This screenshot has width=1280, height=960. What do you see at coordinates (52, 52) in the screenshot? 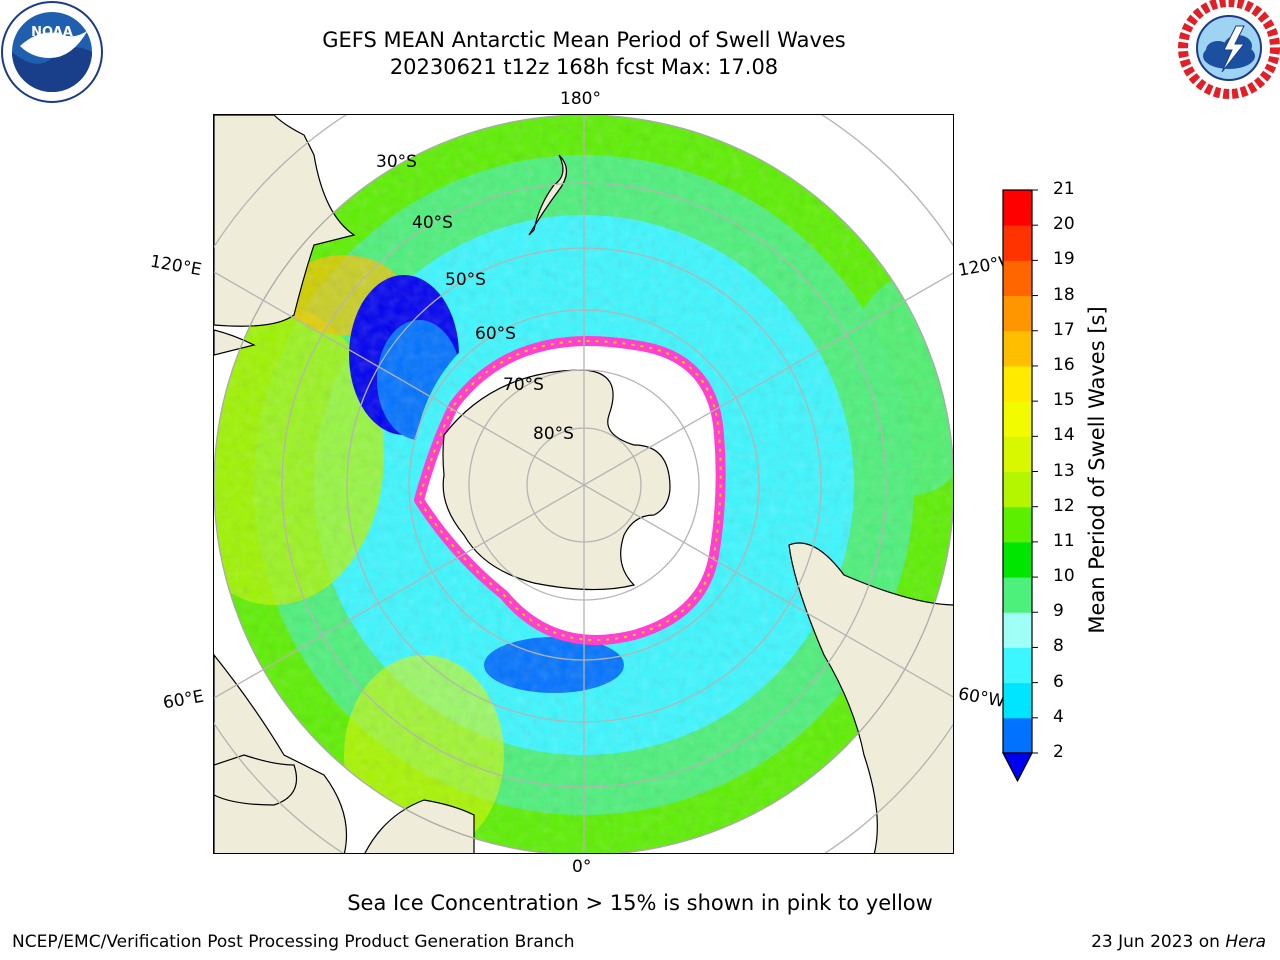
I see `noaa-logo-icon: NOAA` at bounding box center [52, 52].